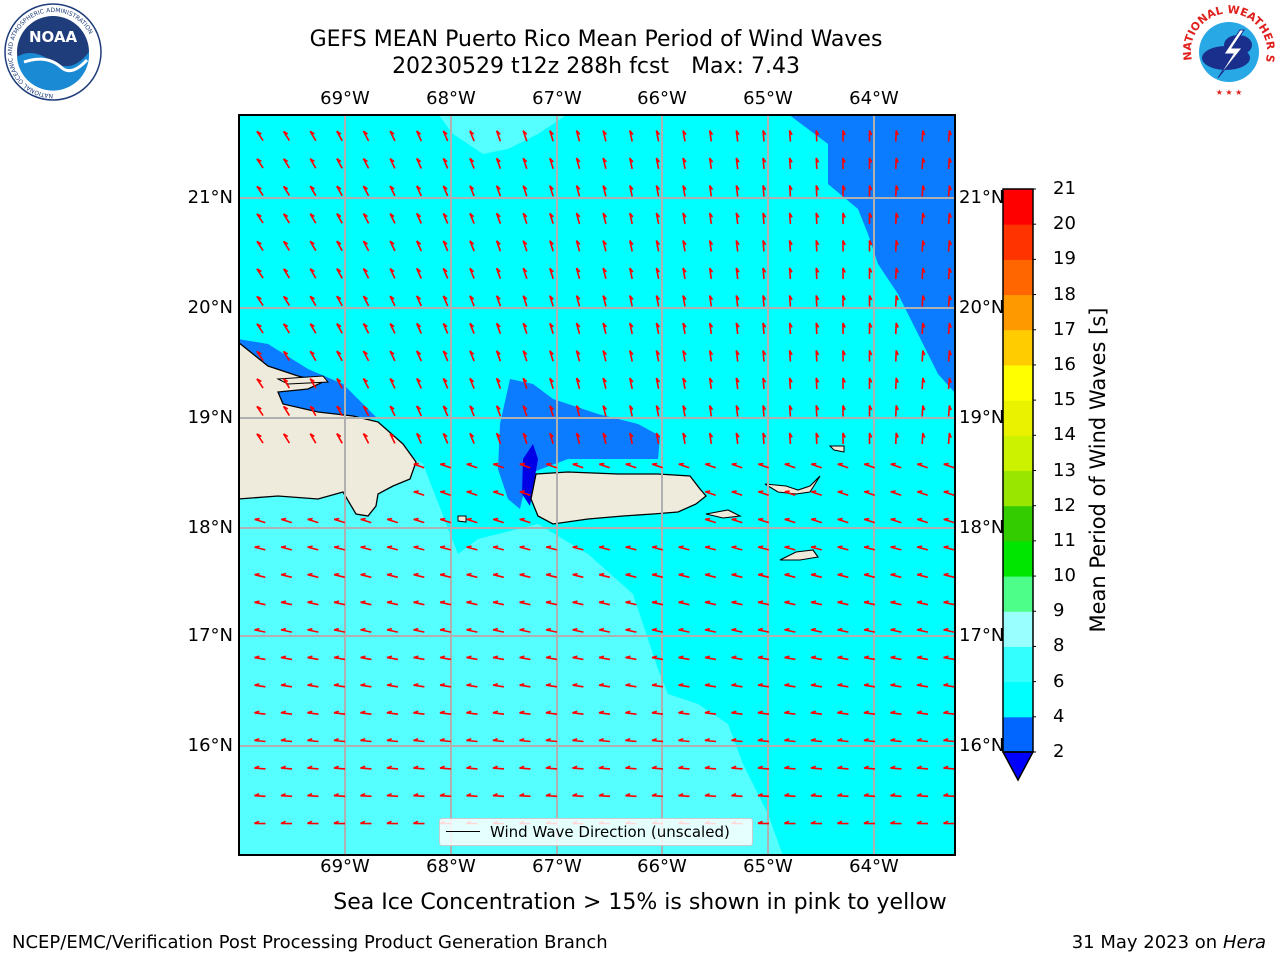 This screenshot has height=960, width=1280. Describe the element at coordinates (792, 485) in the screenshot. I see `land-virgin-islands` at that location.